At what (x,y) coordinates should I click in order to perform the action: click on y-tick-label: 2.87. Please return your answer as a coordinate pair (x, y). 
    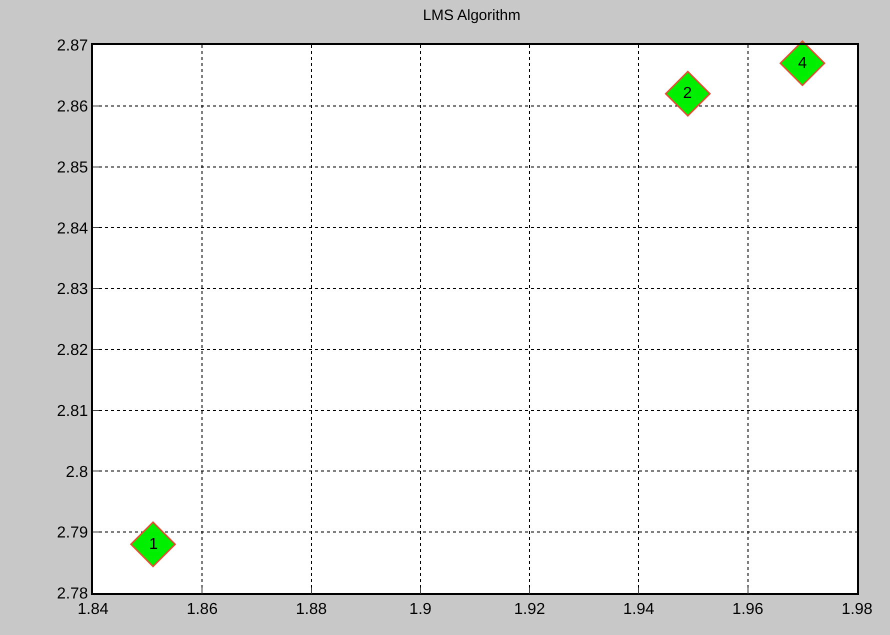
    Looking at the image, I should click on (72, 46).